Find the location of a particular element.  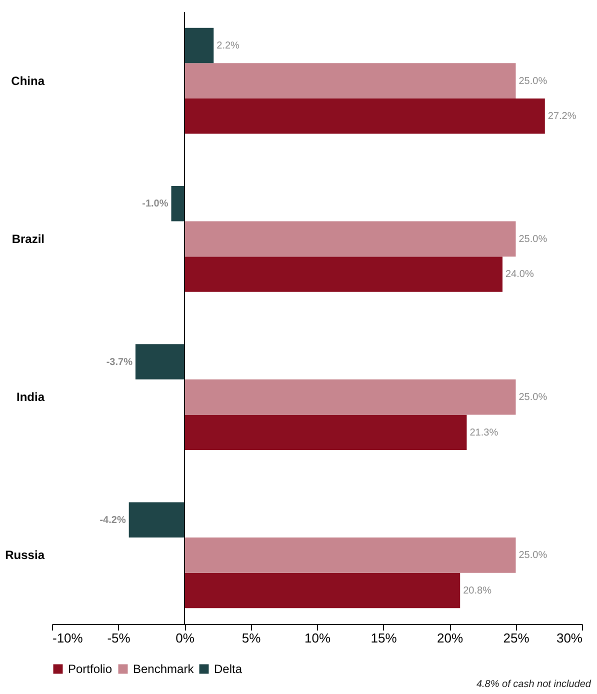

data-label: -3.7% is located at coordinates (119, 362).